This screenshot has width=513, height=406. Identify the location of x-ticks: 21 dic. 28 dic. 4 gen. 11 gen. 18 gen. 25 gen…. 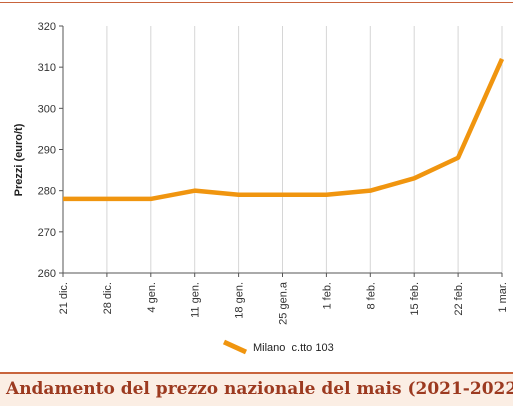
(283, 299).